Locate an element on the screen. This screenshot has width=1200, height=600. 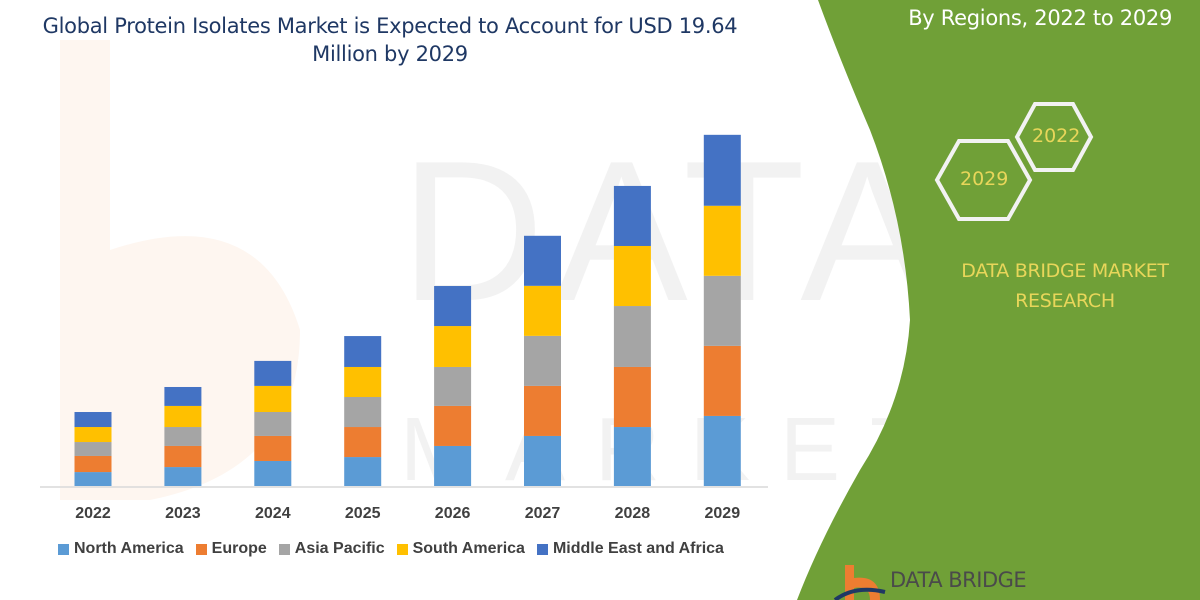
hex-label-2022: 2022 is located at coordinates (1056, 136).